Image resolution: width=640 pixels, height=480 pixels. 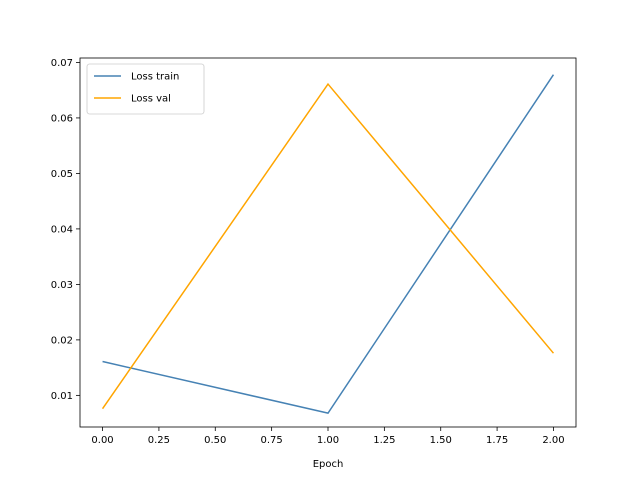 I want to click on x-axis: 0.00 0.25 0.50 0.75 1.00 1.25 1.50 1.75 2.00, so click(x=328, y=436).